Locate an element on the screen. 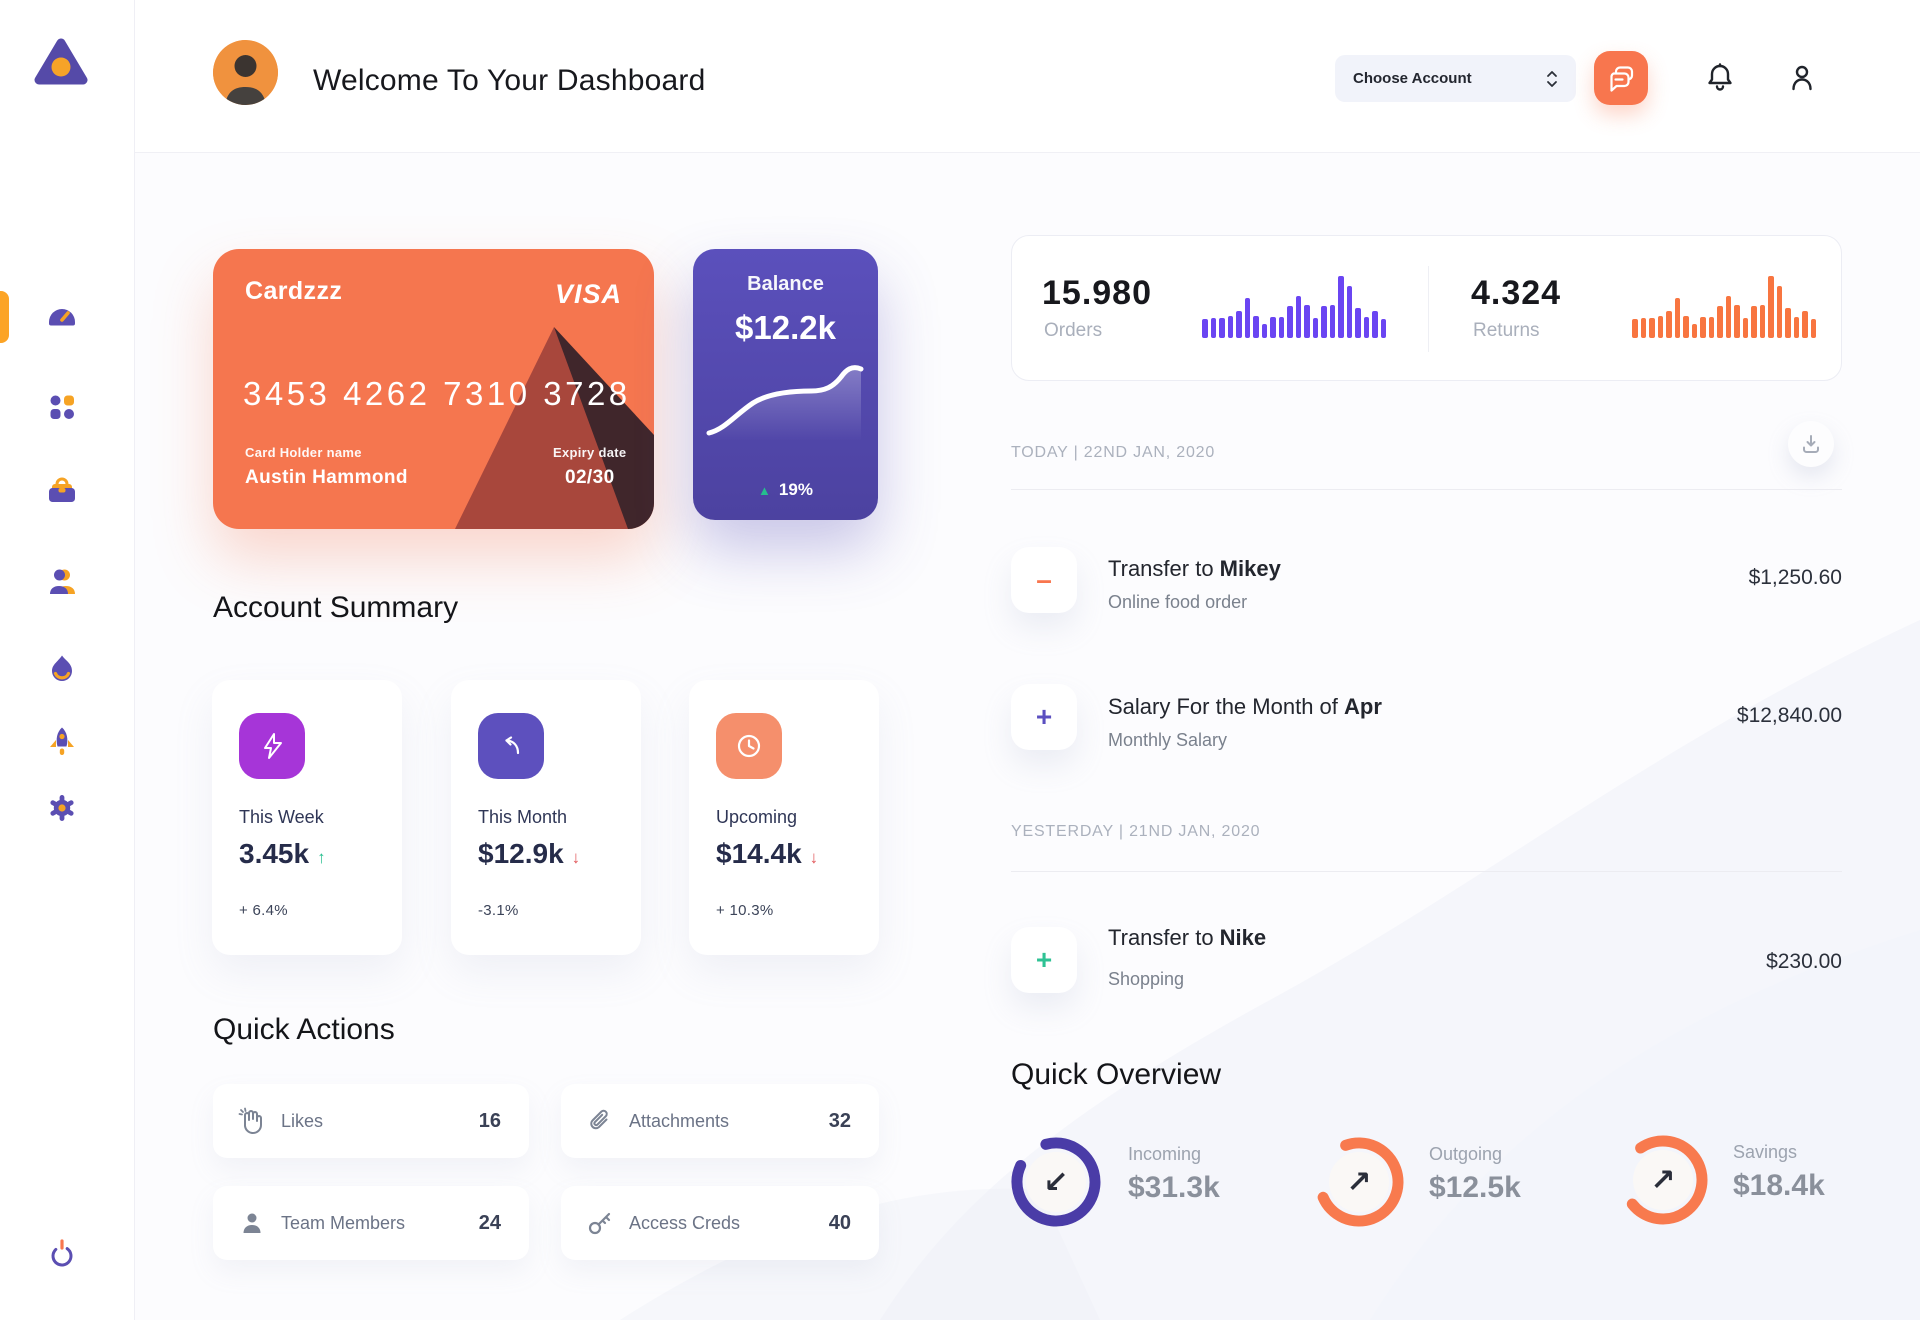 This screenshot has height=1320, width=1920. clock-icon is located at coordinates (749, 746).